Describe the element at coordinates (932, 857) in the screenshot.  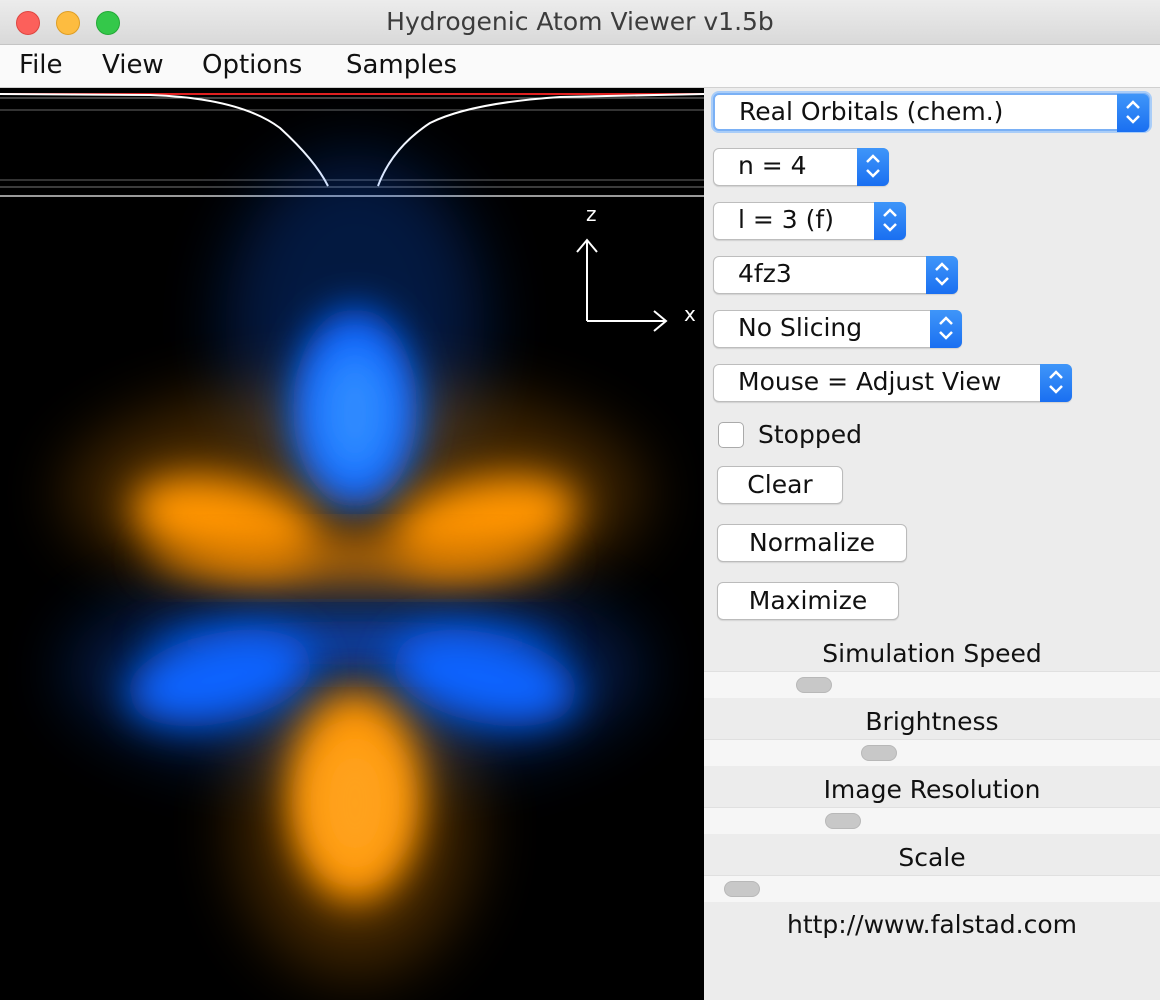
I see `scale-label: Scale` at that location.